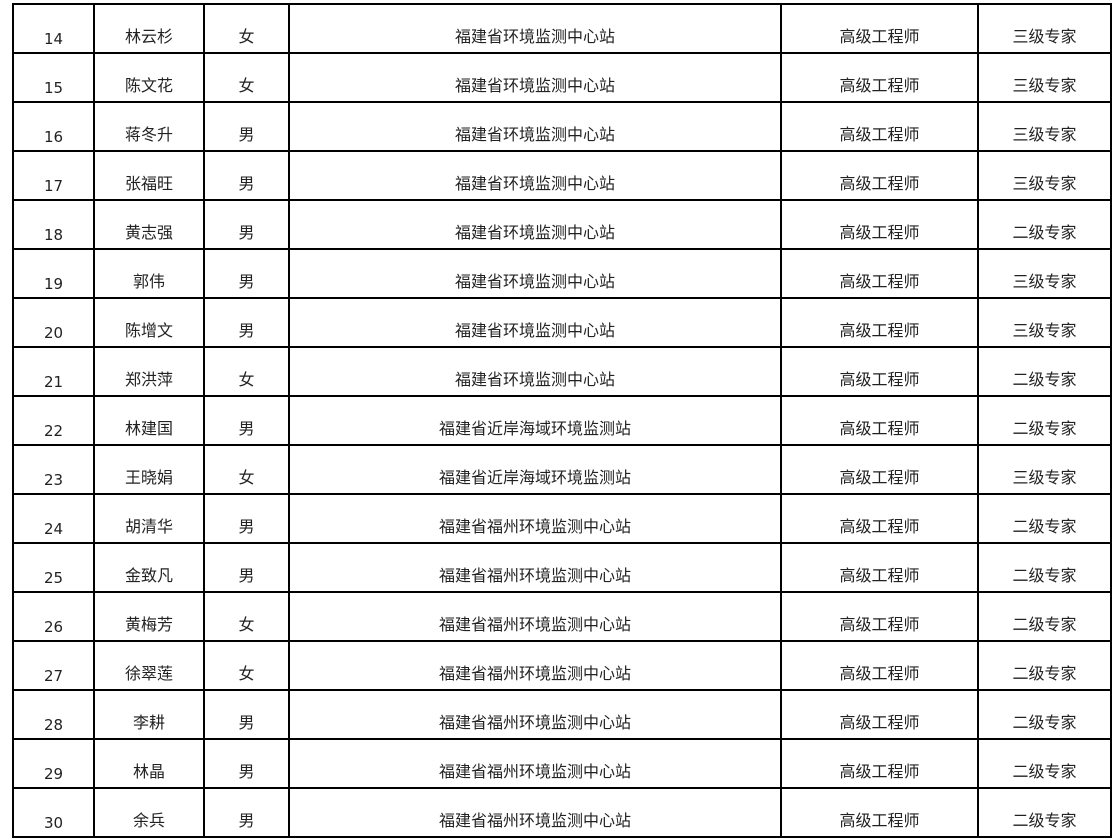  What do you see at coordinates (53, 812) in the screenshot?
I see `row-number-cell: 30` at bounding box center [53, 812].